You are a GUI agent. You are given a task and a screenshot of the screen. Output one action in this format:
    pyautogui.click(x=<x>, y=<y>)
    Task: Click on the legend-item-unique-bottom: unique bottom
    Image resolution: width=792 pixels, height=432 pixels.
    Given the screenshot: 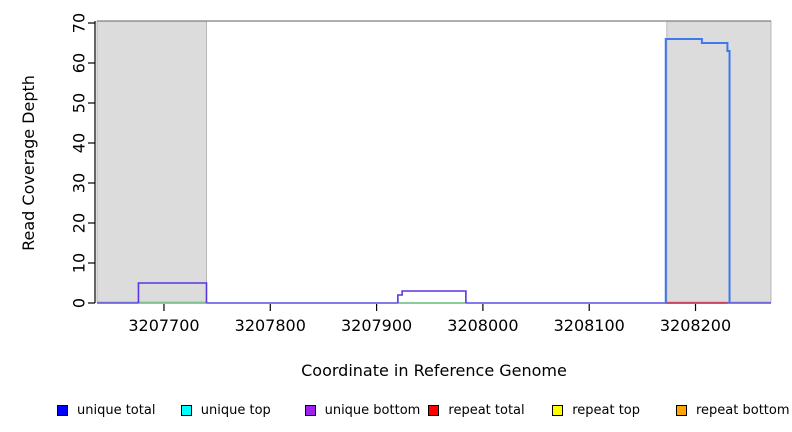 What is the action you would take?
    pyautogui.click(x=362, y=410)
    